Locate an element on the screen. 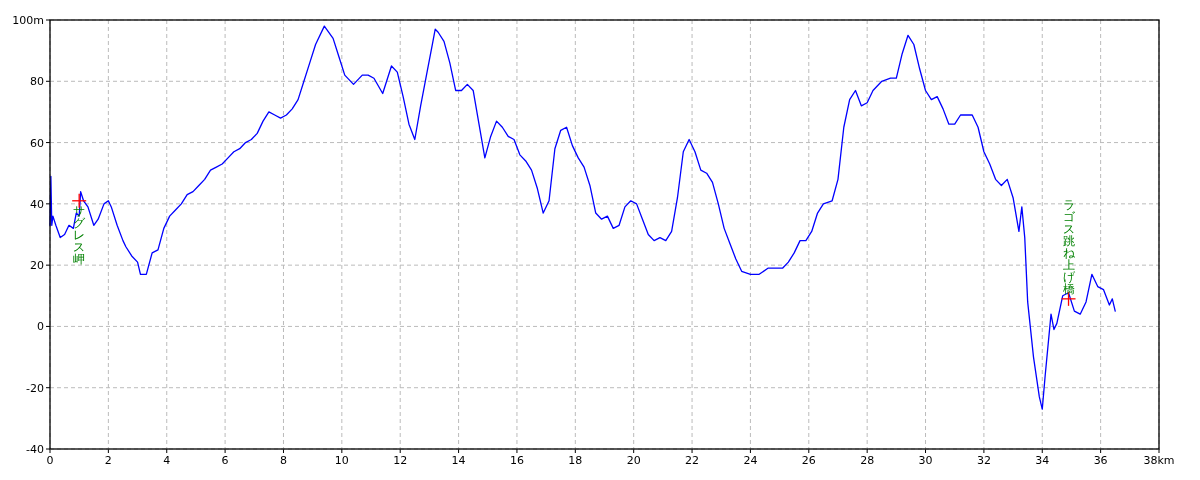 Image resolution: width=1200 pixels, height=480 pixels. x-tick-label: 0 is located at coordinates (50, 460).